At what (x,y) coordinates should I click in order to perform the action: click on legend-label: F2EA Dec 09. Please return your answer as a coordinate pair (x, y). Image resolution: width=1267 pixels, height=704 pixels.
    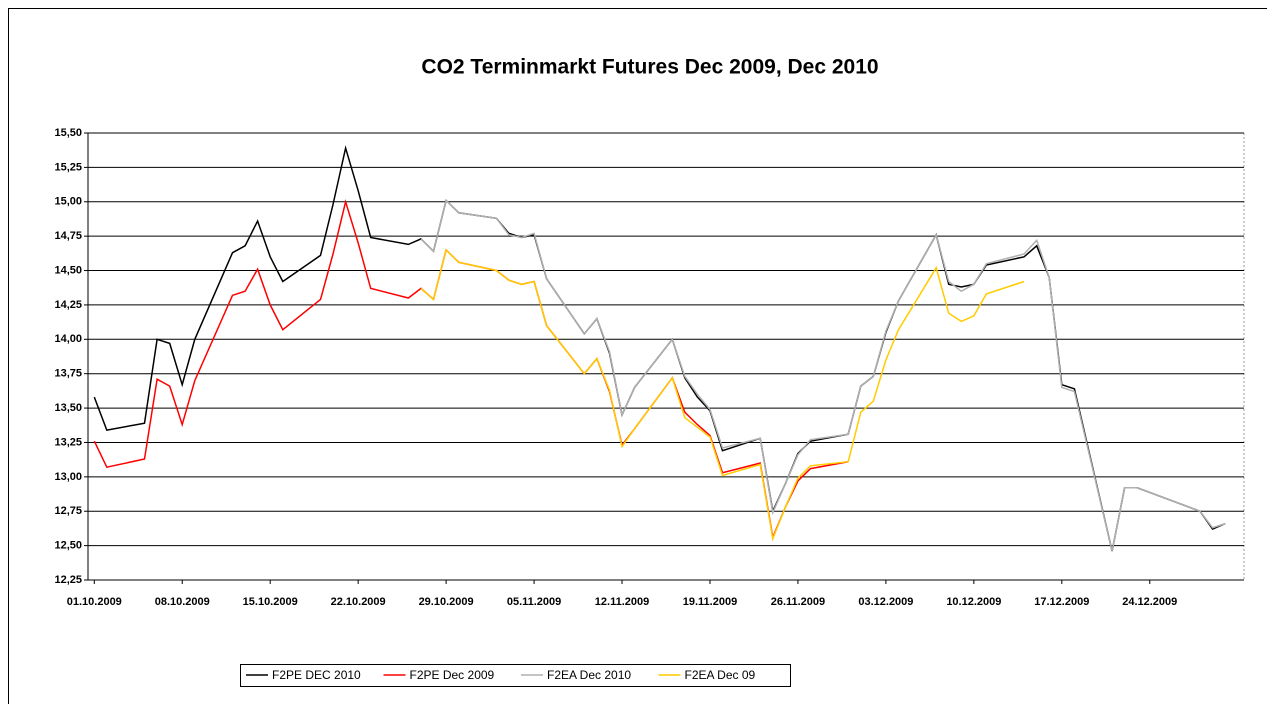
    Looking at the image, I should click on (720, 675).